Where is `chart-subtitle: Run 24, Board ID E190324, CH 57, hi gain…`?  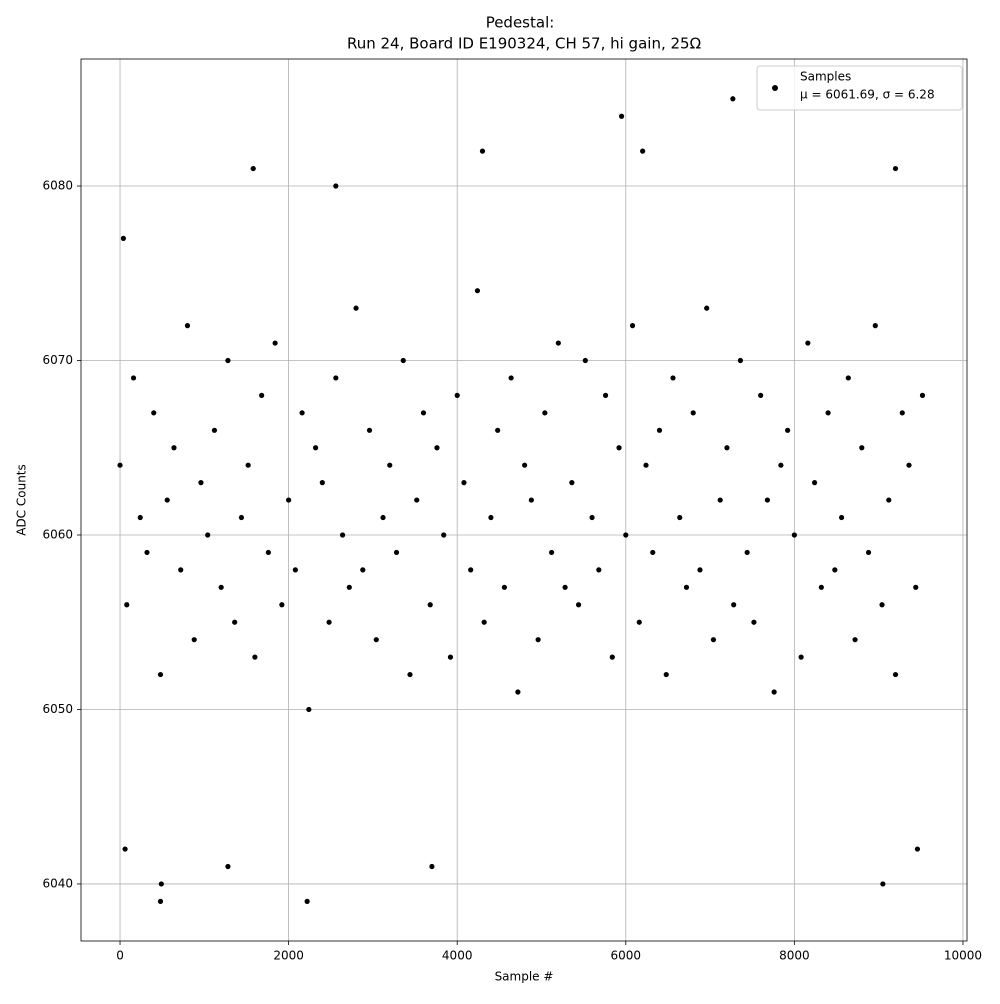 chart-subtitle: Run 24, Board ID E190324, CH 57, hi gain… is located at coordinates (524, 44).